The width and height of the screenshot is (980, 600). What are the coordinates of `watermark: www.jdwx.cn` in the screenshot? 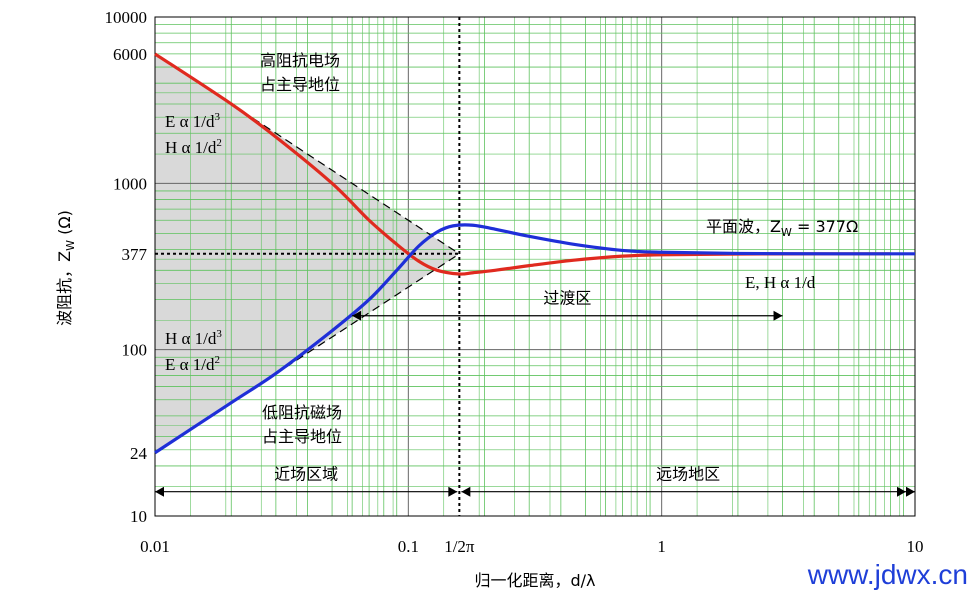 It's located at (887, 574).